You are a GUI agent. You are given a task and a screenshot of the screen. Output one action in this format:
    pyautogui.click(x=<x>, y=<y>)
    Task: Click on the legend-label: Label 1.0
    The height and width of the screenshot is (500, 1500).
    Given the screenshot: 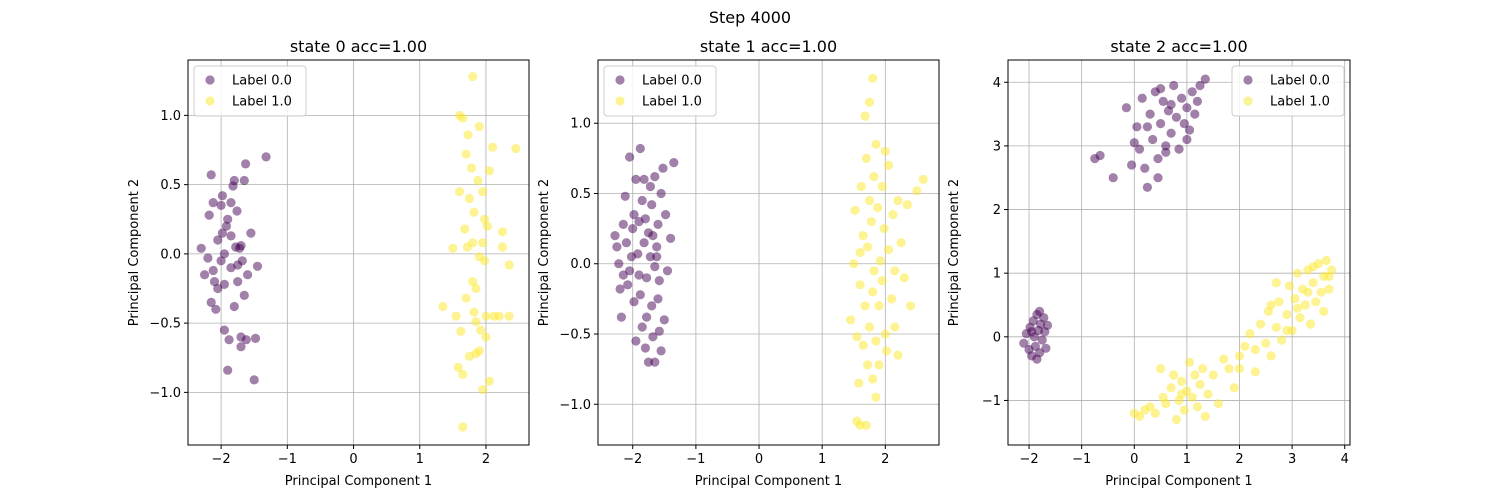 What is the action you would take?
    pyautogui.click(x=262, y=102)
    